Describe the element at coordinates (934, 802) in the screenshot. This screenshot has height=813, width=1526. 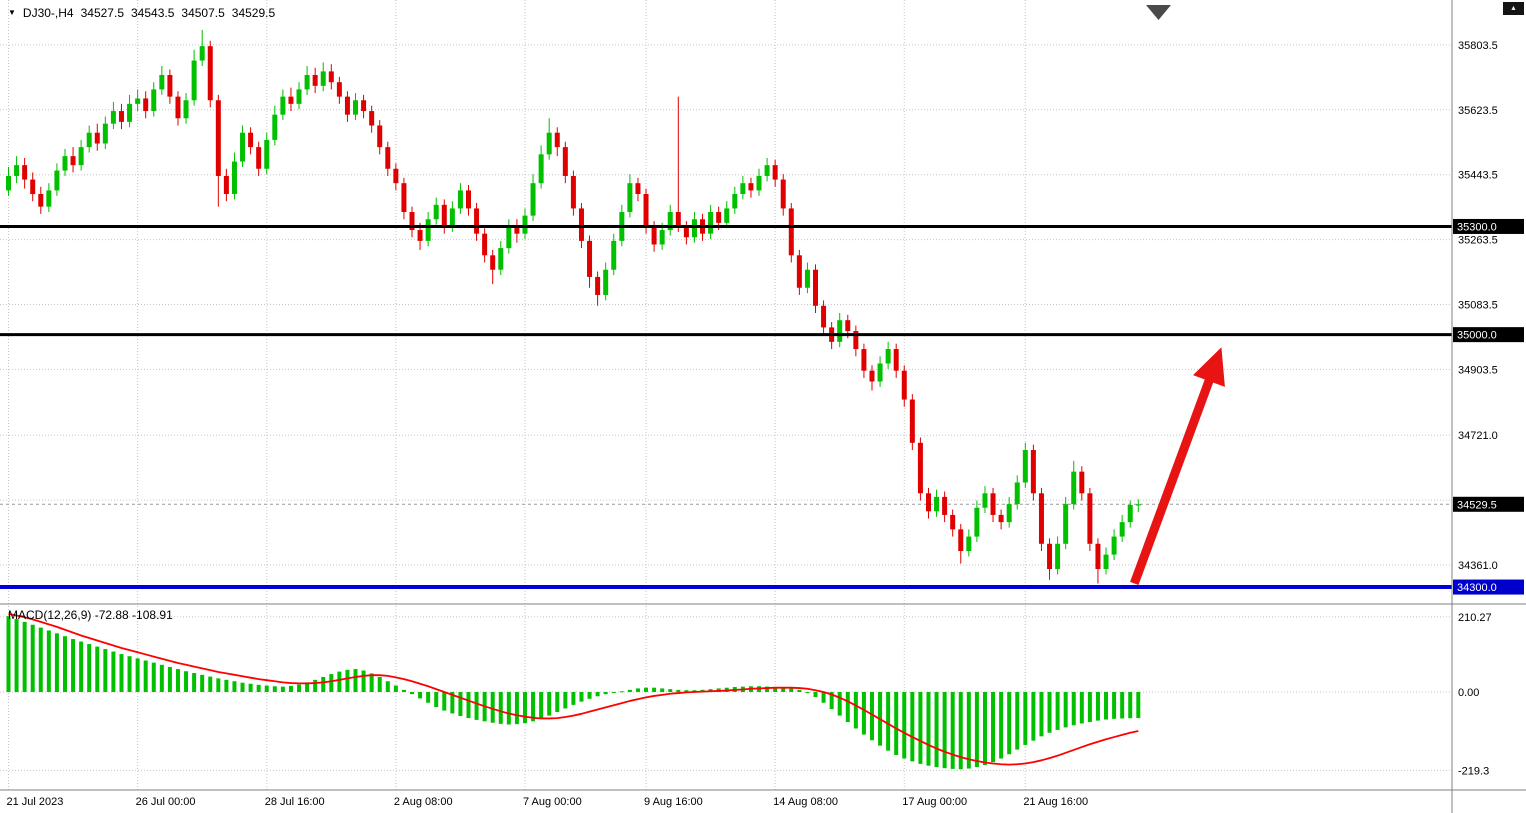
I see `time-axis-label: 17 Aug 00:00` at that location.